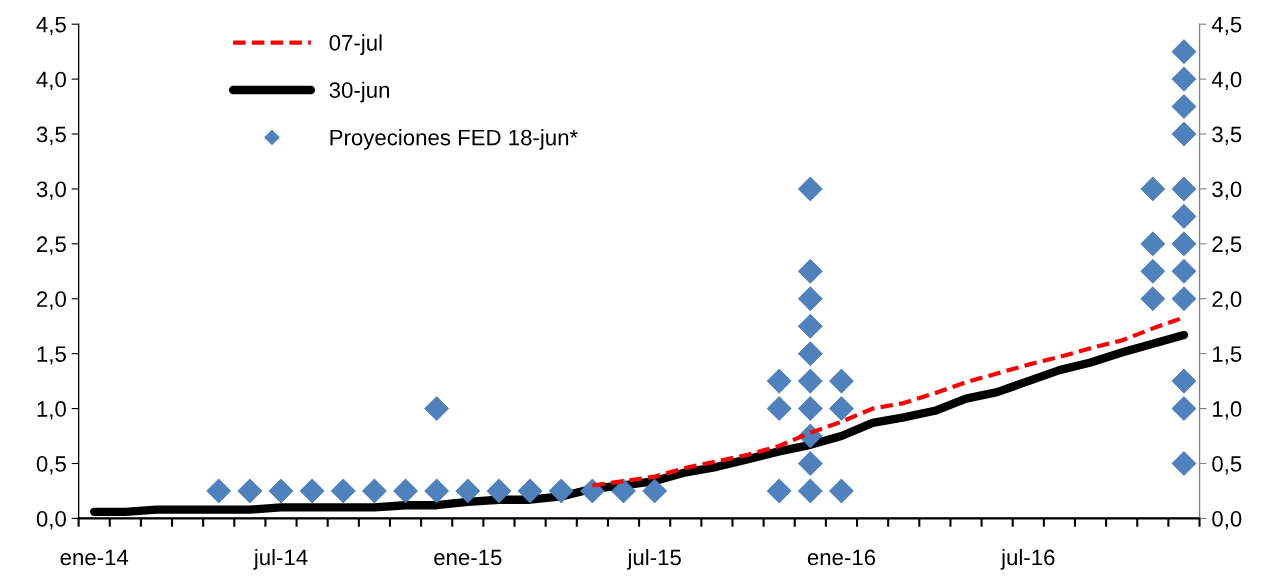 This screenshot has height=576, width=1268. I want to click on legend-label: Proyeciones FED 18-jun*, so click(454, 139).